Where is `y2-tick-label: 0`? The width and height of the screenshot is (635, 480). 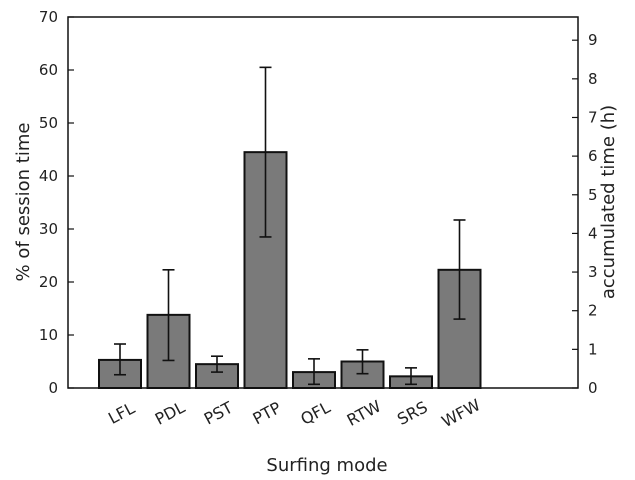
y2-tick-label: 0 is located at coordinates (593, 388).